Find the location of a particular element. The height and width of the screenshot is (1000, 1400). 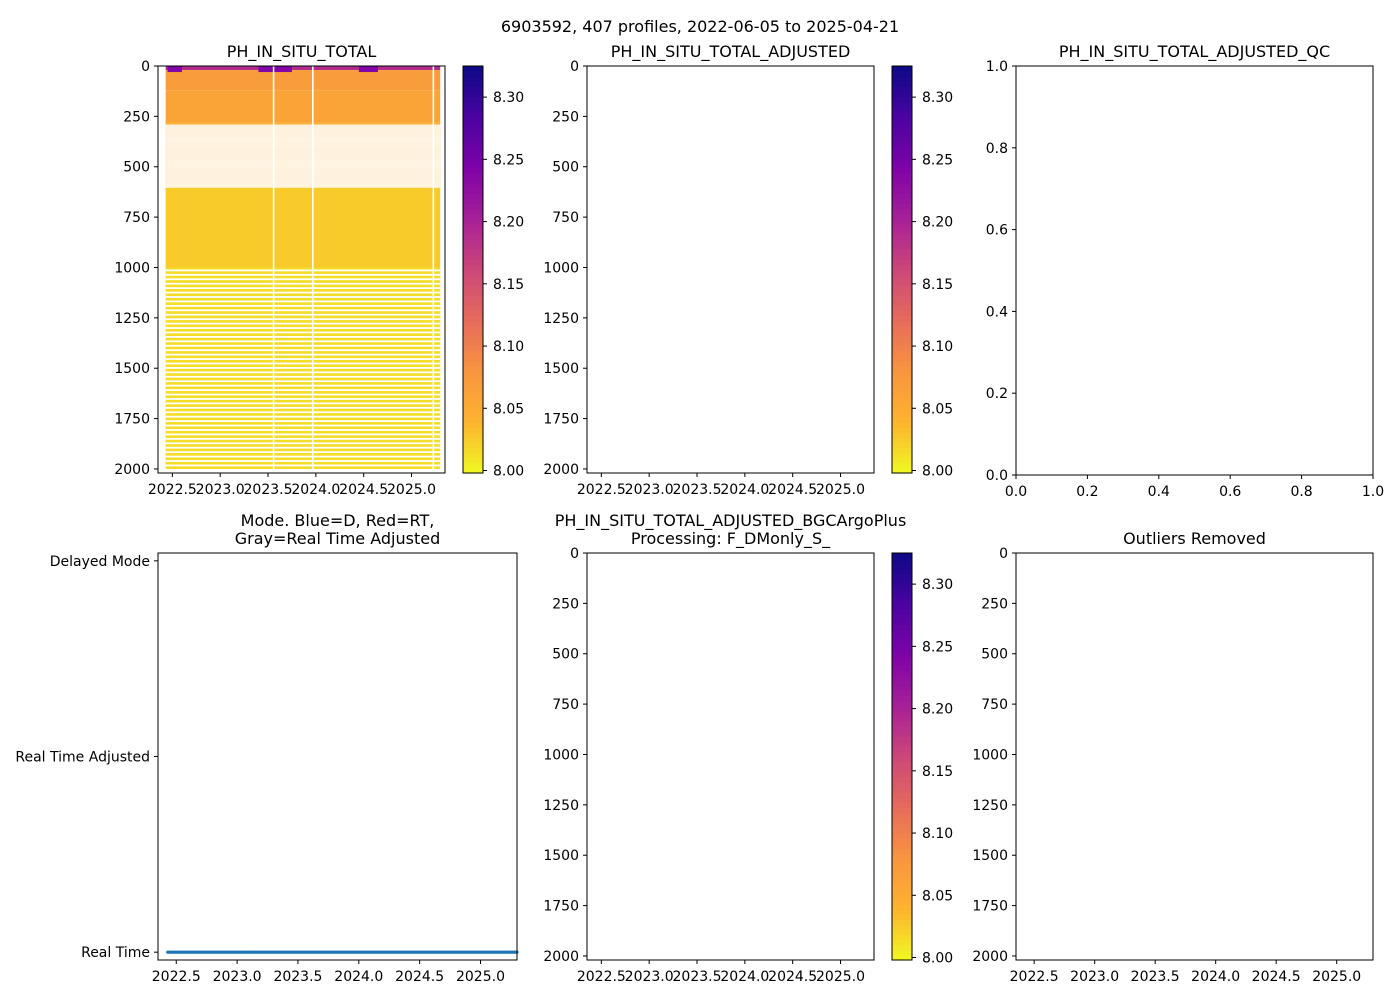

y-tick-label: 750 is located at coordinates (565, 705).